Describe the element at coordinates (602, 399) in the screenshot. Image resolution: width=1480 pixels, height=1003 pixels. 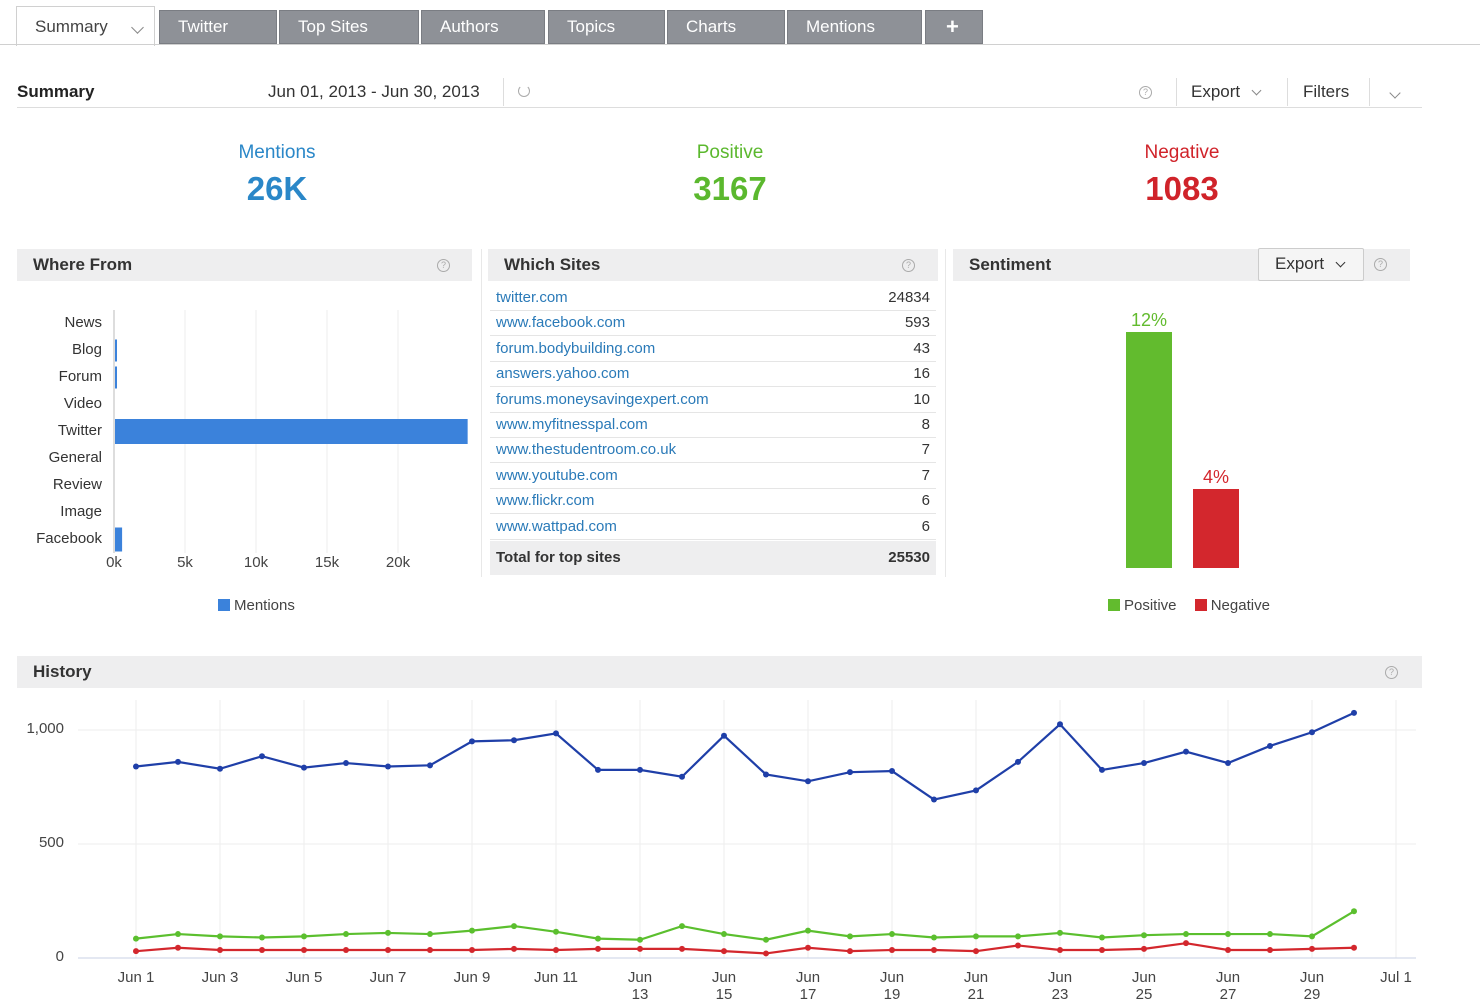
I see `site-link: forums.moneysavingexpert.com` at that location.